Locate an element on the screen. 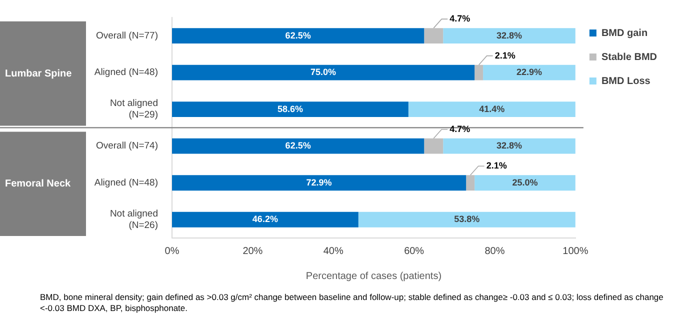 The height and width of the screenshot is (324, 677). data-label: 46.2% is located at coordinates (265, 219).